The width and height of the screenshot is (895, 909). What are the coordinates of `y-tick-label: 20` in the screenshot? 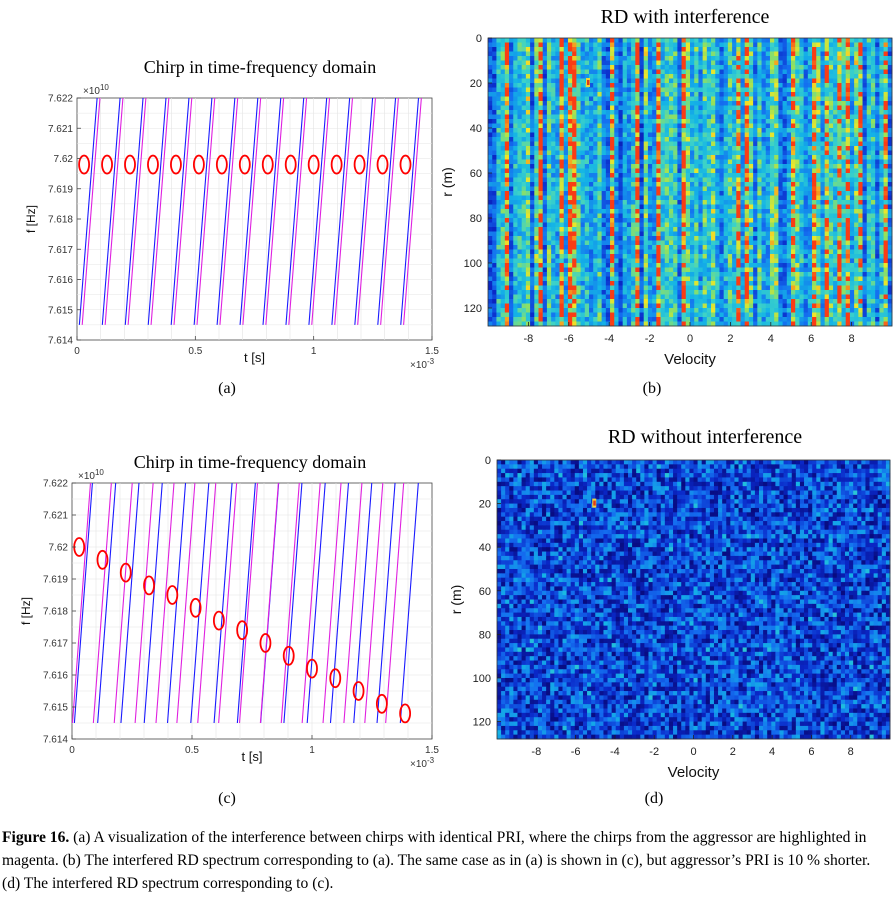 It's located at (476, 84).